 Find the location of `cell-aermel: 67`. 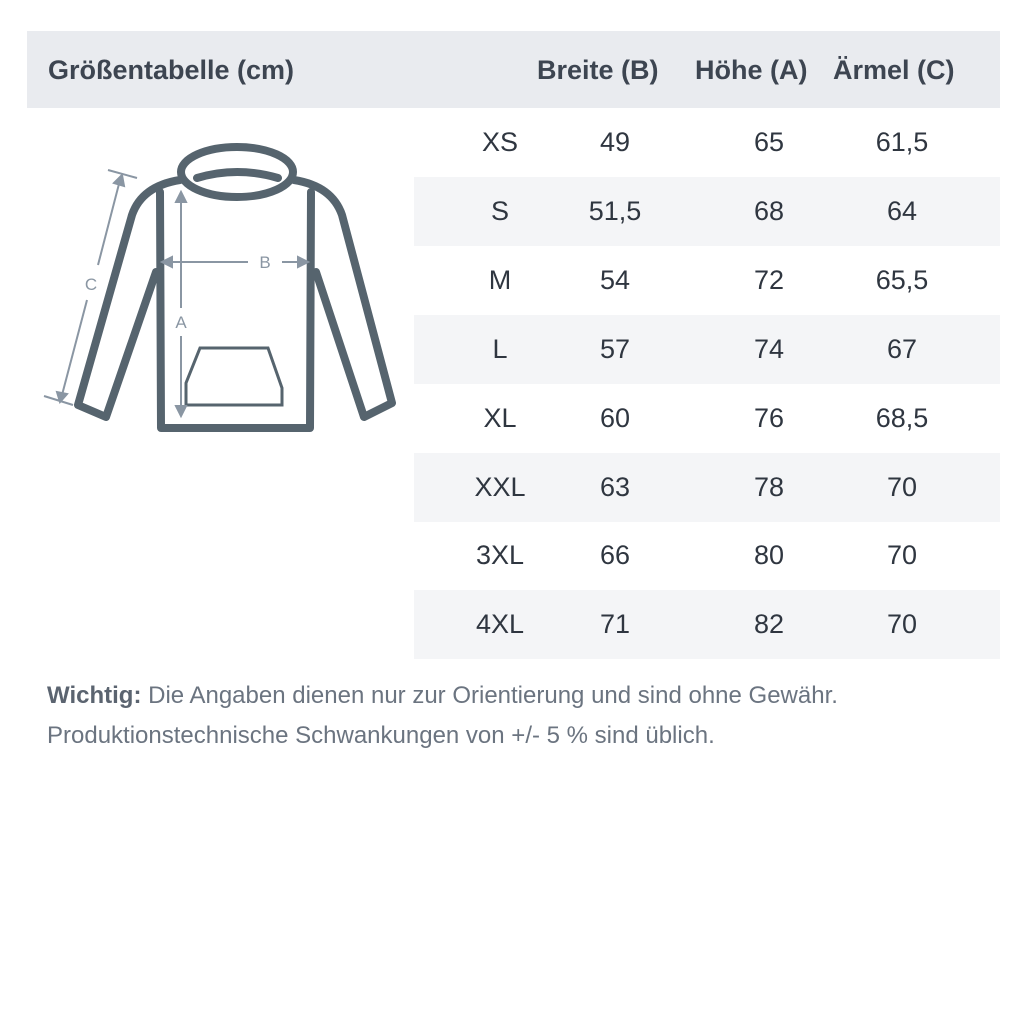

cell-aermel: 67 is located at coordinates (902, 349).